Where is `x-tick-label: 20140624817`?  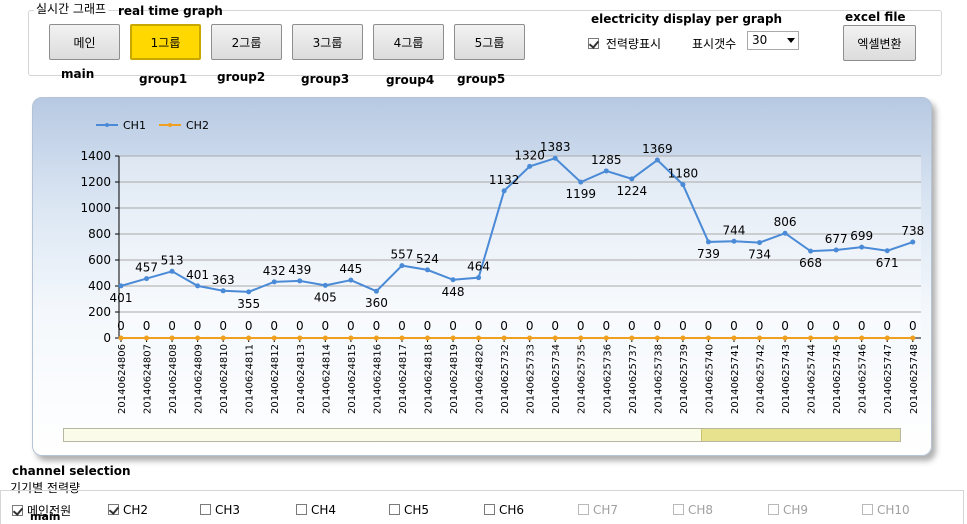
x-tick-label: 20140624817 is located at coordinates (403, 379).